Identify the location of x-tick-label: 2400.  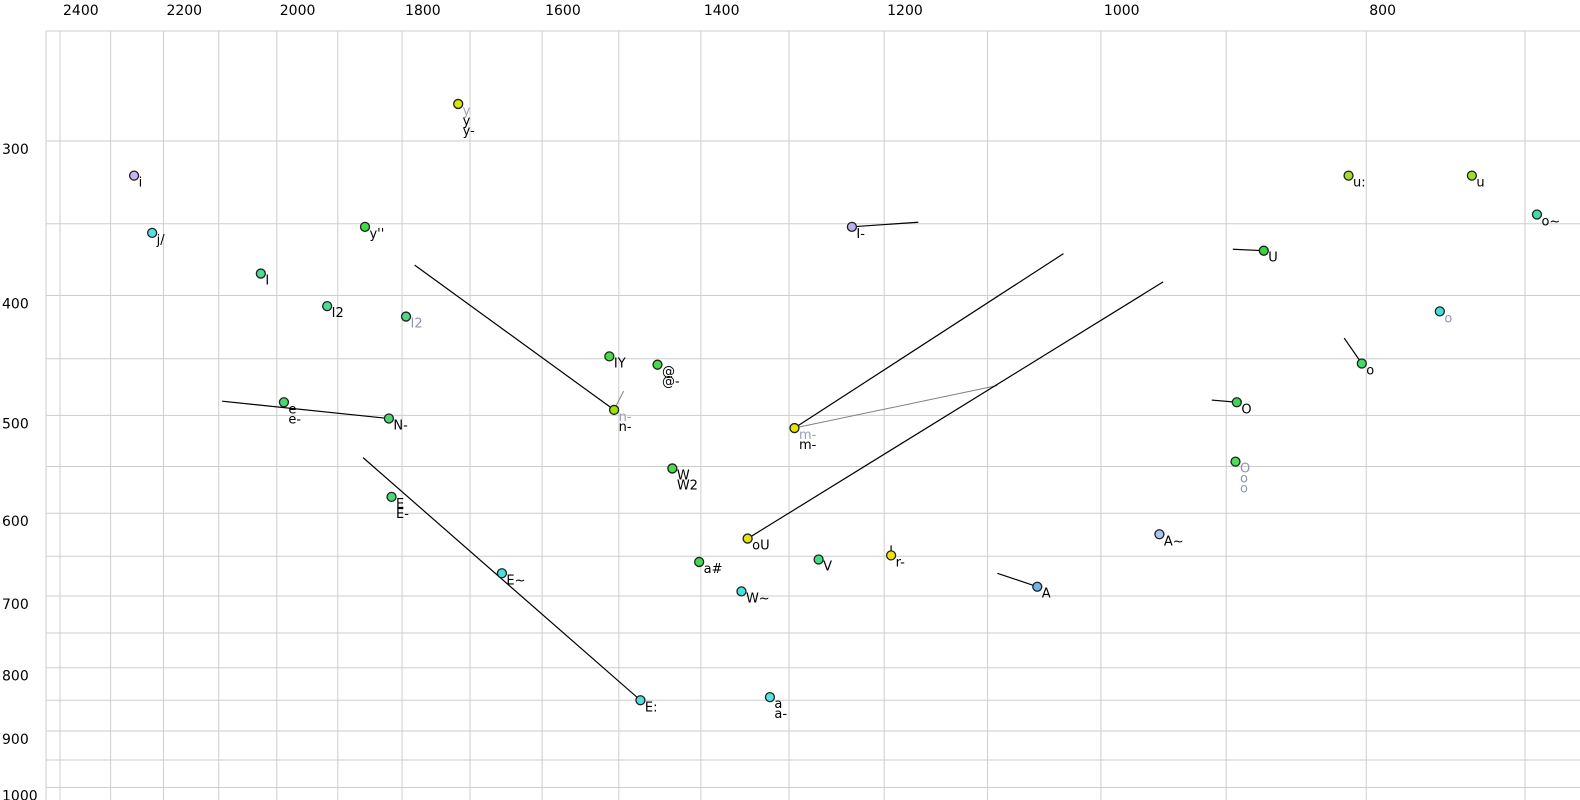
(81, 11).